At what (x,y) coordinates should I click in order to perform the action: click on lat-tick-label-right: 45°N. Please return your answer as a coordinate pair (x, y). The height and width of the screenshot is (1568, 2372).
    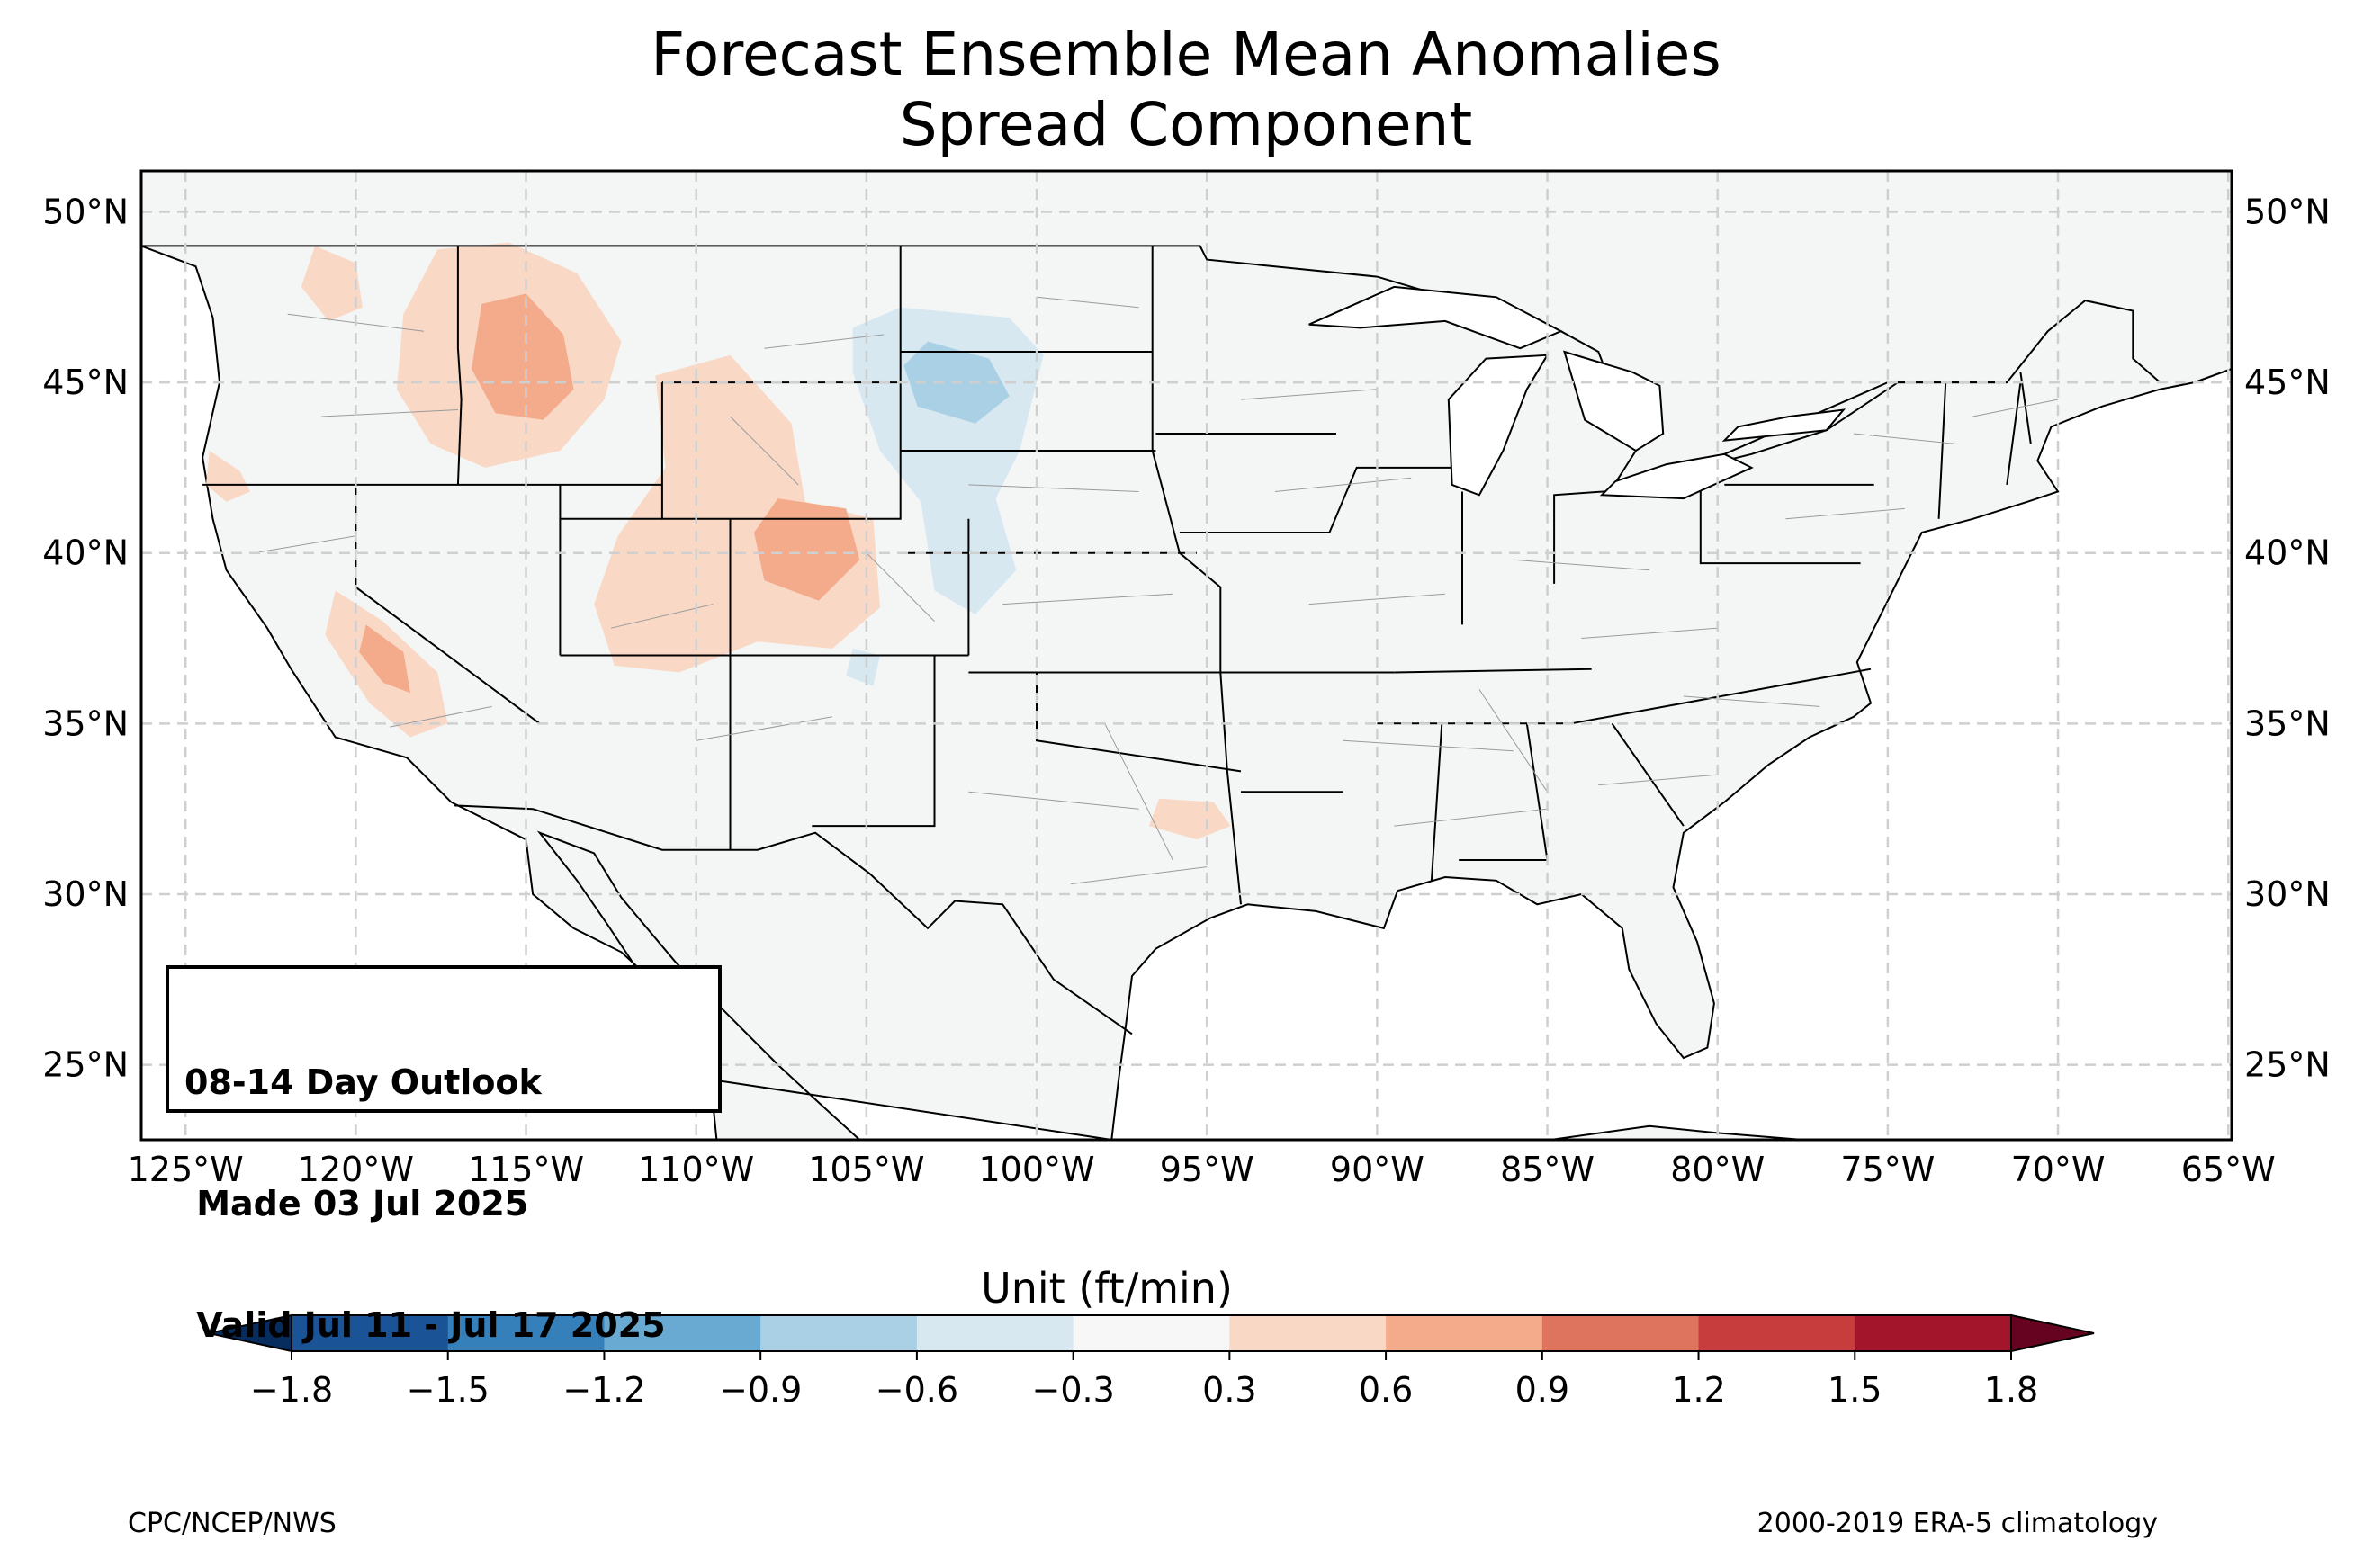
    Looking at the image, I should click on (2287, 382).